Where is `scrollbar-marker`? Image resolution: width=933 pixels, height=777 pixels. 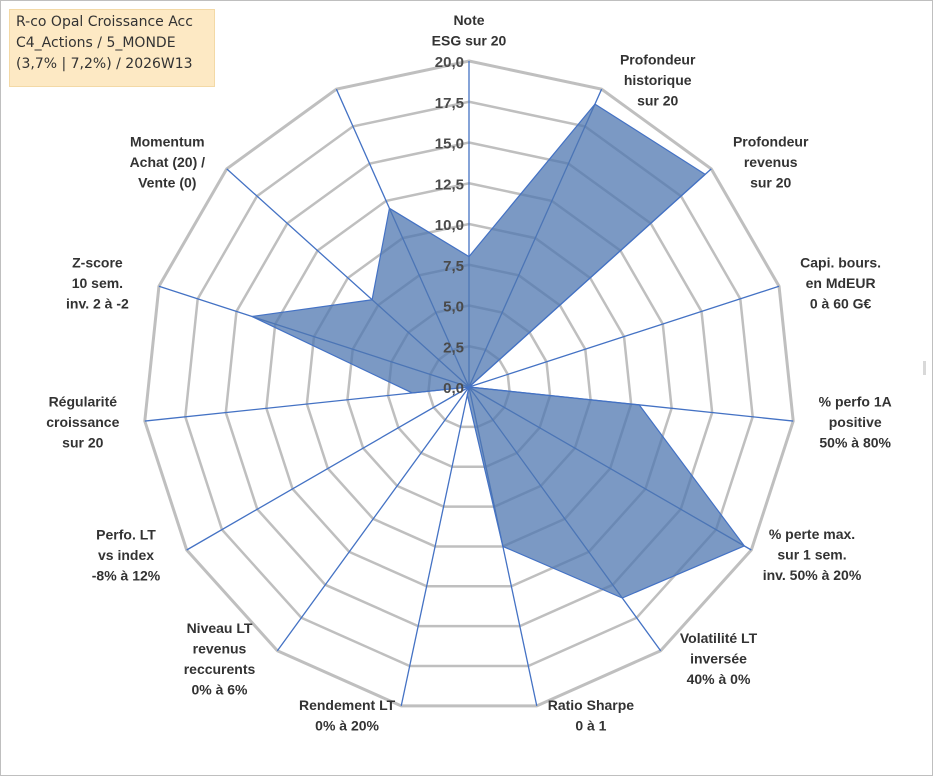
scrollbar-marker is located at coordinates (924, 368).